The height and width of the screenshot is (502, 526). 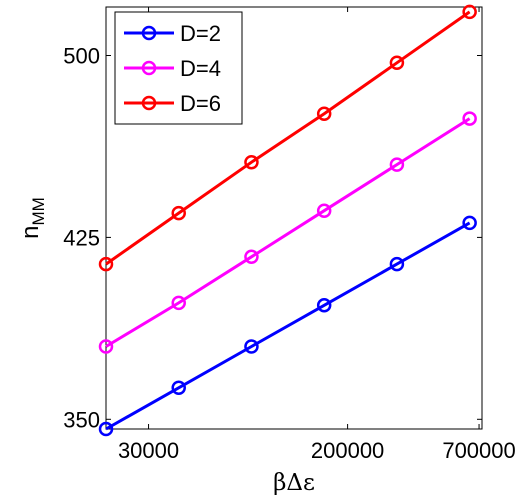 What do you see at coordinates (172, 33) in the screenshot?
I see `legend-entry: D=2` at bounding box center [172, 33].